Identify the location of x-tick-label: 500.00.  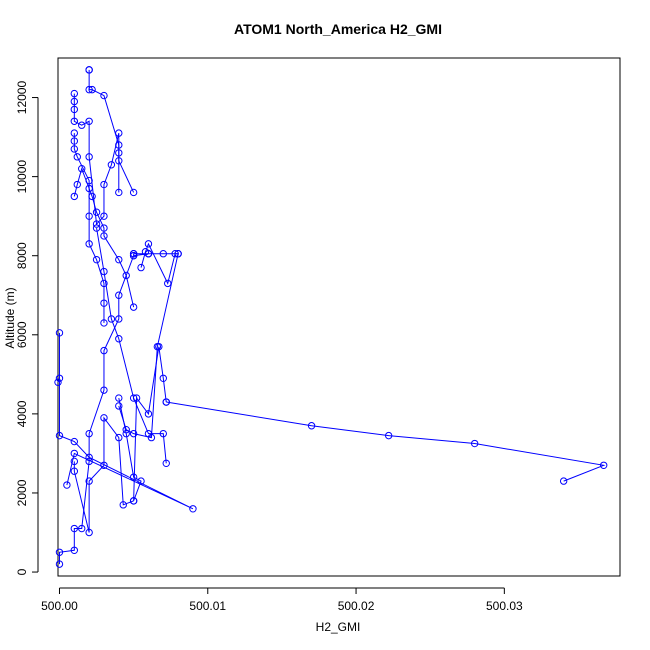
(59, 606).